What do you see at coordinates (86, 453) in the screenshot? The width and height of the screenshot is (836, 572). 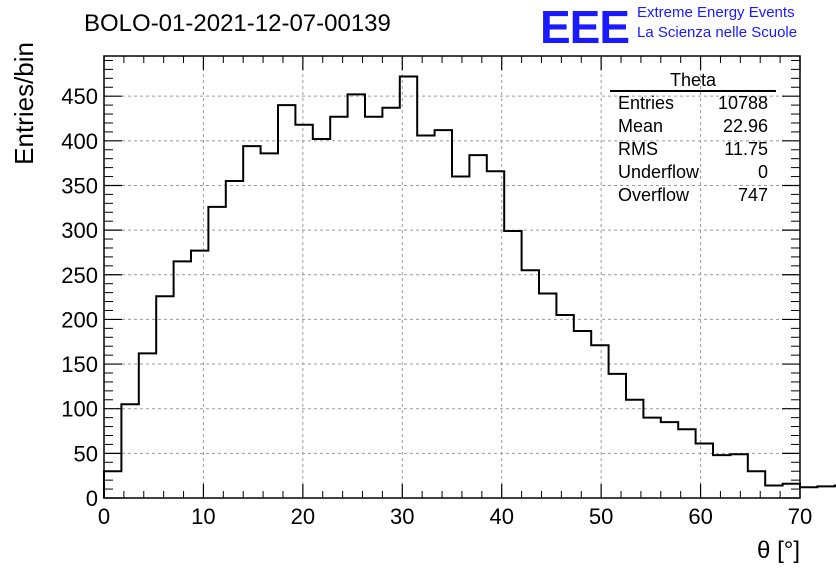 I see `y-tick-label: 50` at bounding box center [86, 453].